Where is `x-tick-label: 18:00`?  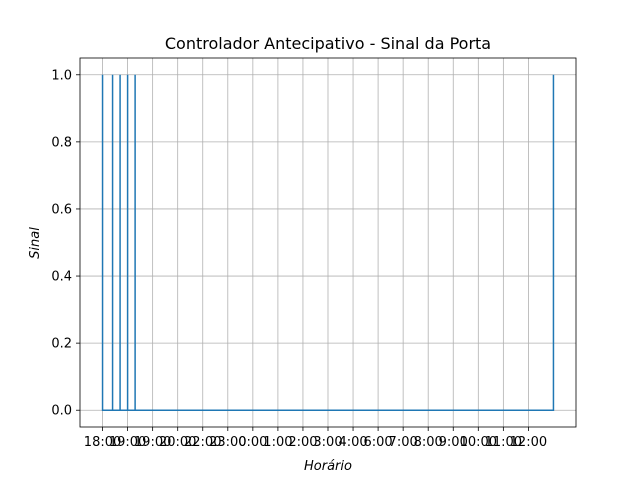 x-tick-label: 18:00 is located at coordinates (102, 442).